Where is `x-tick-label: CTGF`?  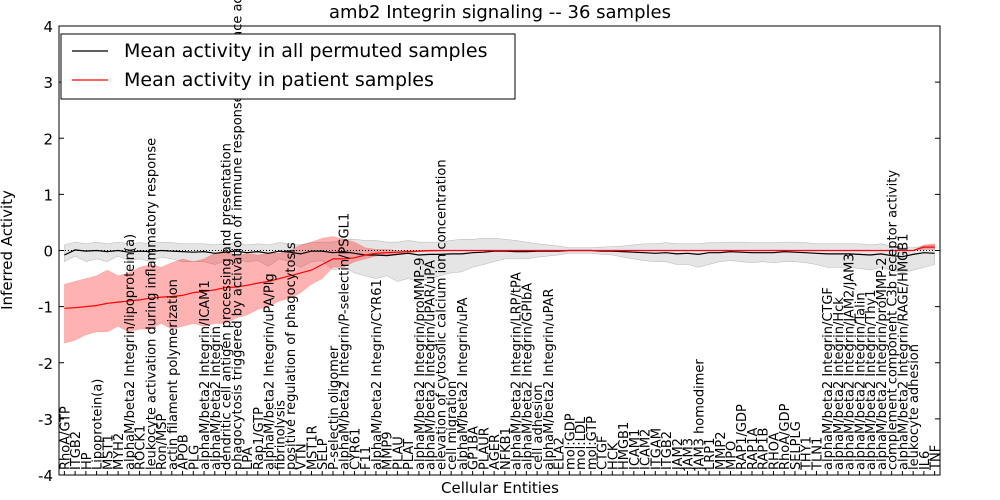
x-tick-label: CTGF is located at coordinates (603, 452).